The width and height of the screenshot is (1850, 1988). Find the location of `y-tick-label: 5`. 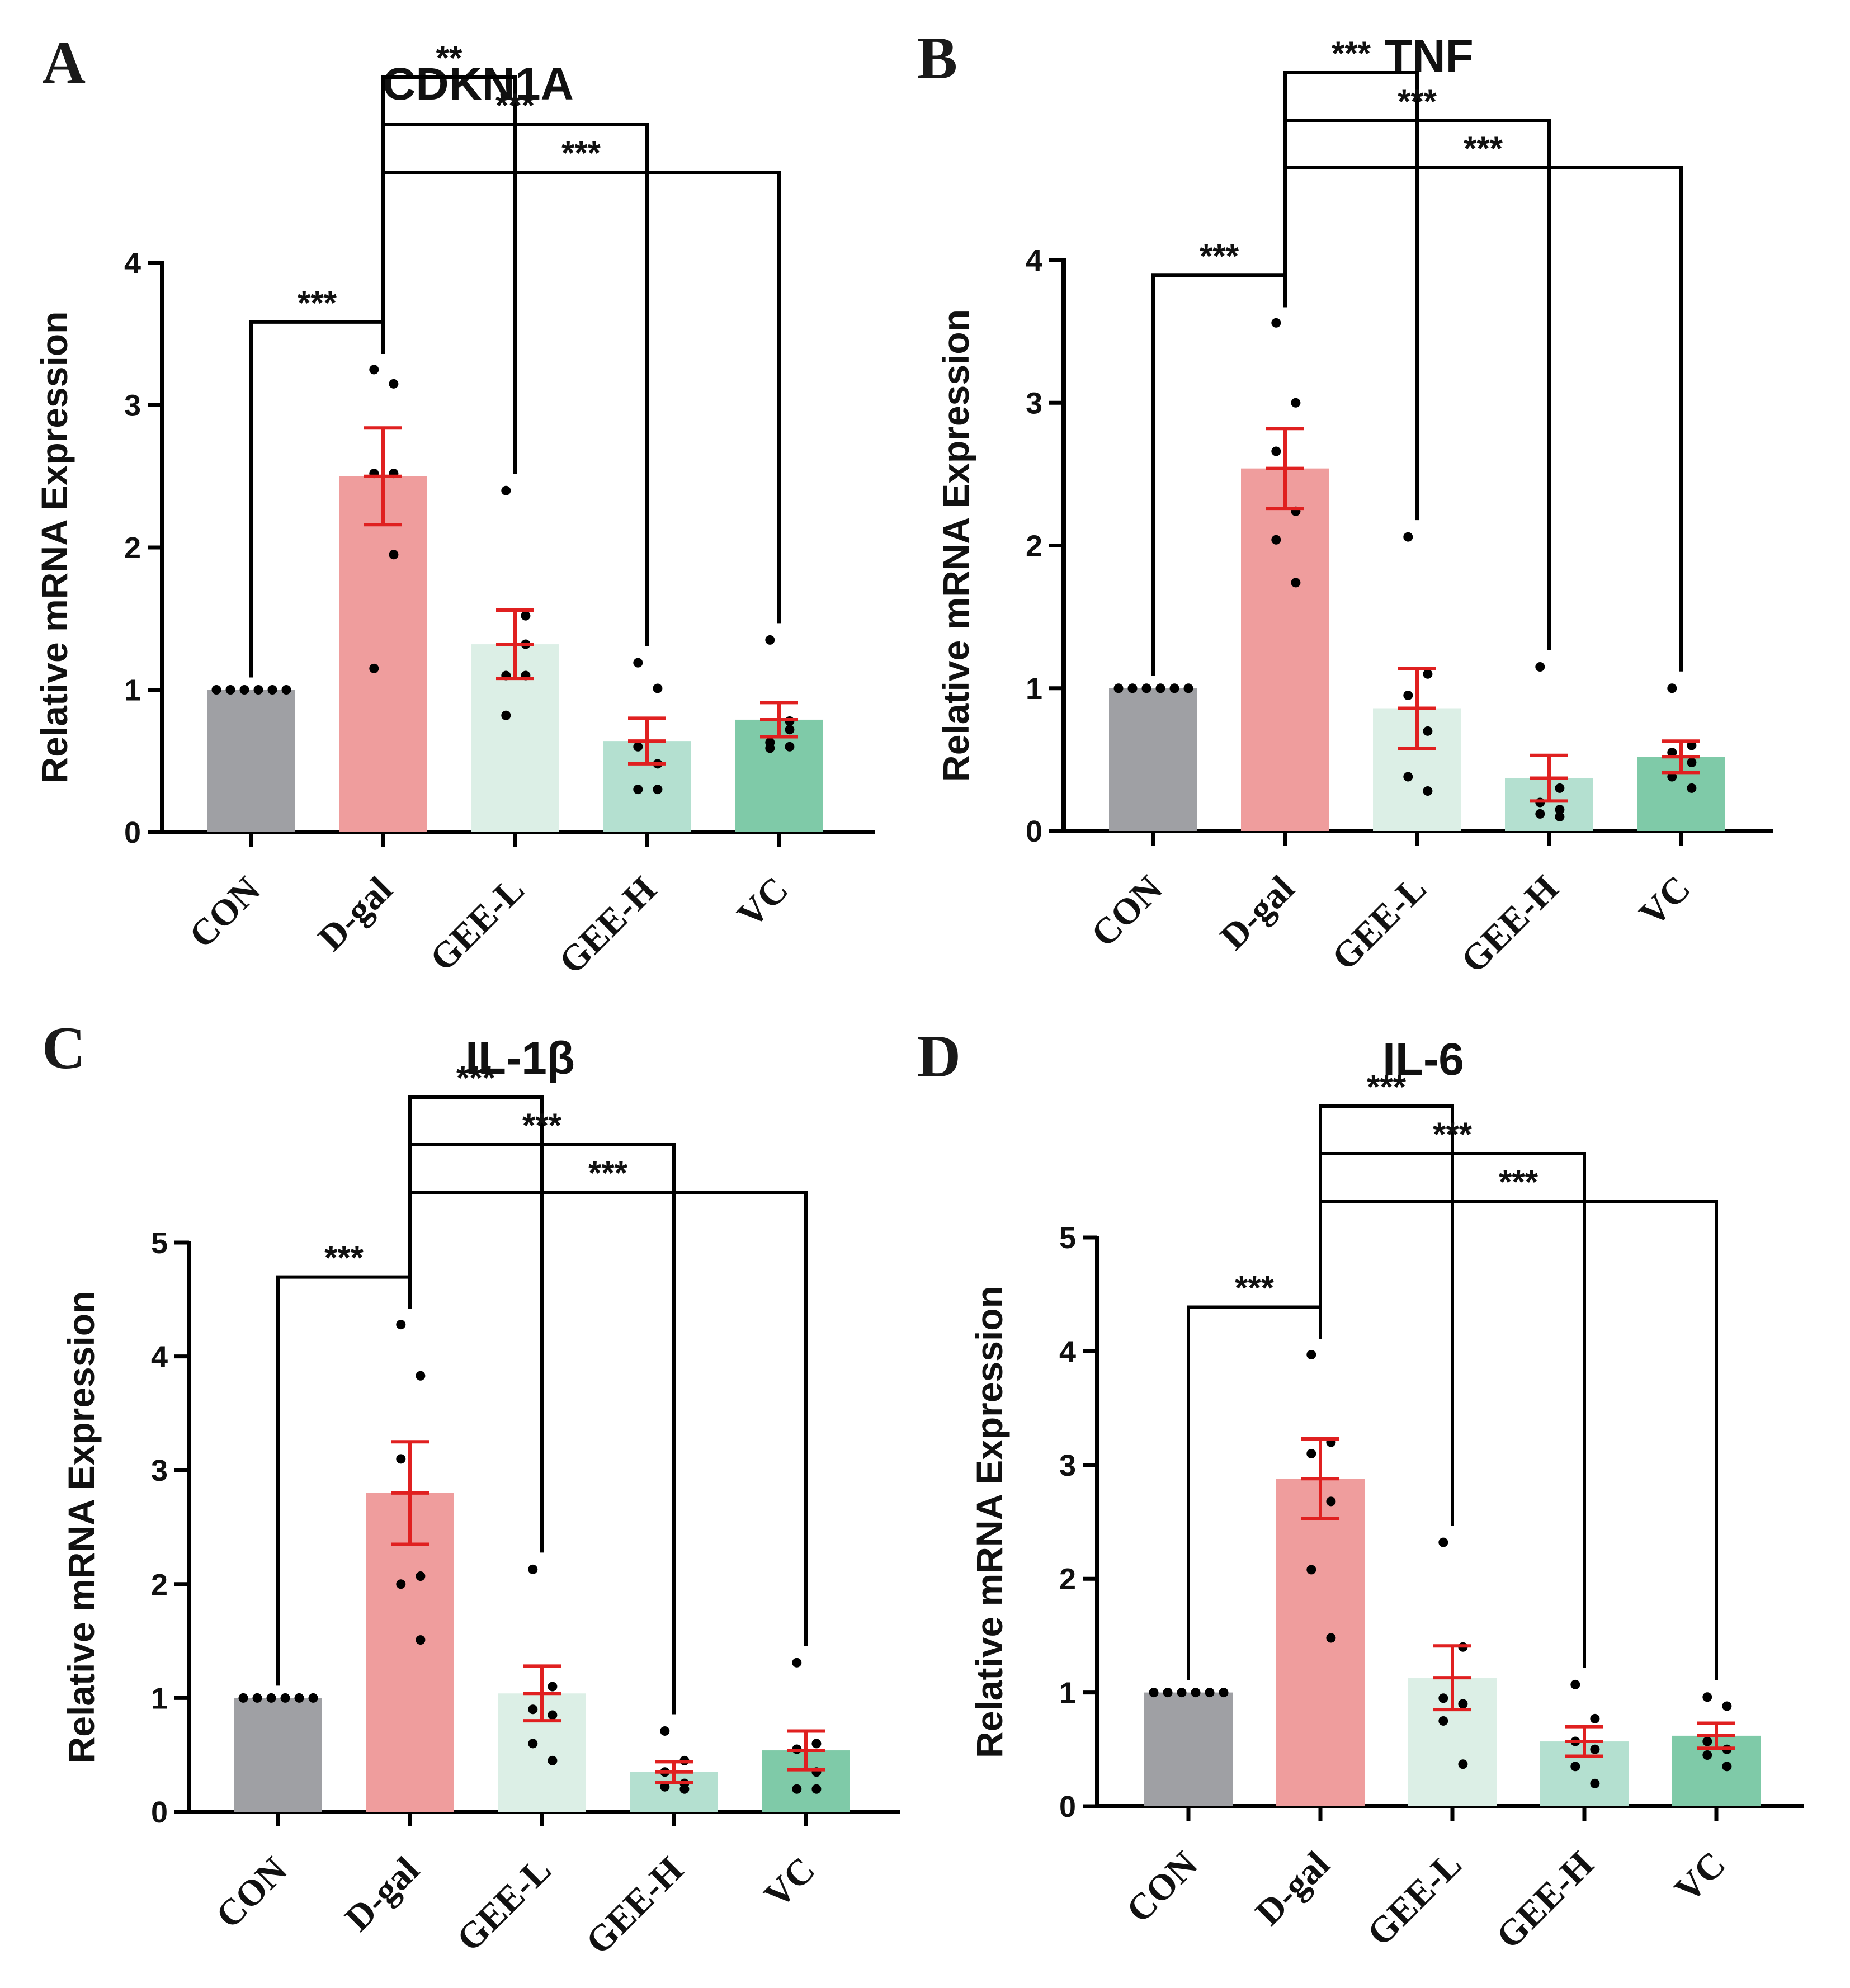

y-tick-label: 5 is located at coordinates (1067, 1238).